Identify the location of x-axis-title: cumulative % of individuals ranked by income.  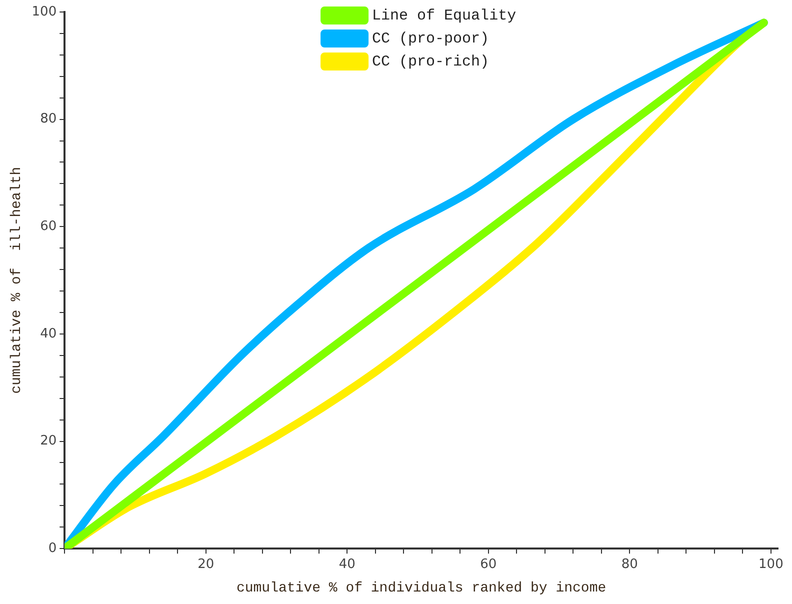
(421, 588).